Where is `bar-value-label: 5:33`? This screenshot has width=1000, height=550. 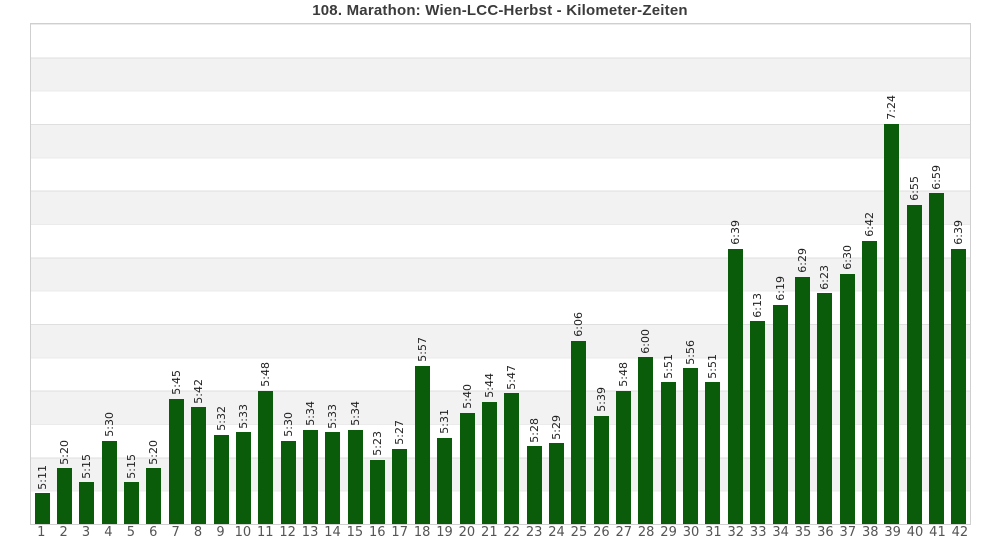 bar-value-label: 5:33 is located at coordinates (243, 416).